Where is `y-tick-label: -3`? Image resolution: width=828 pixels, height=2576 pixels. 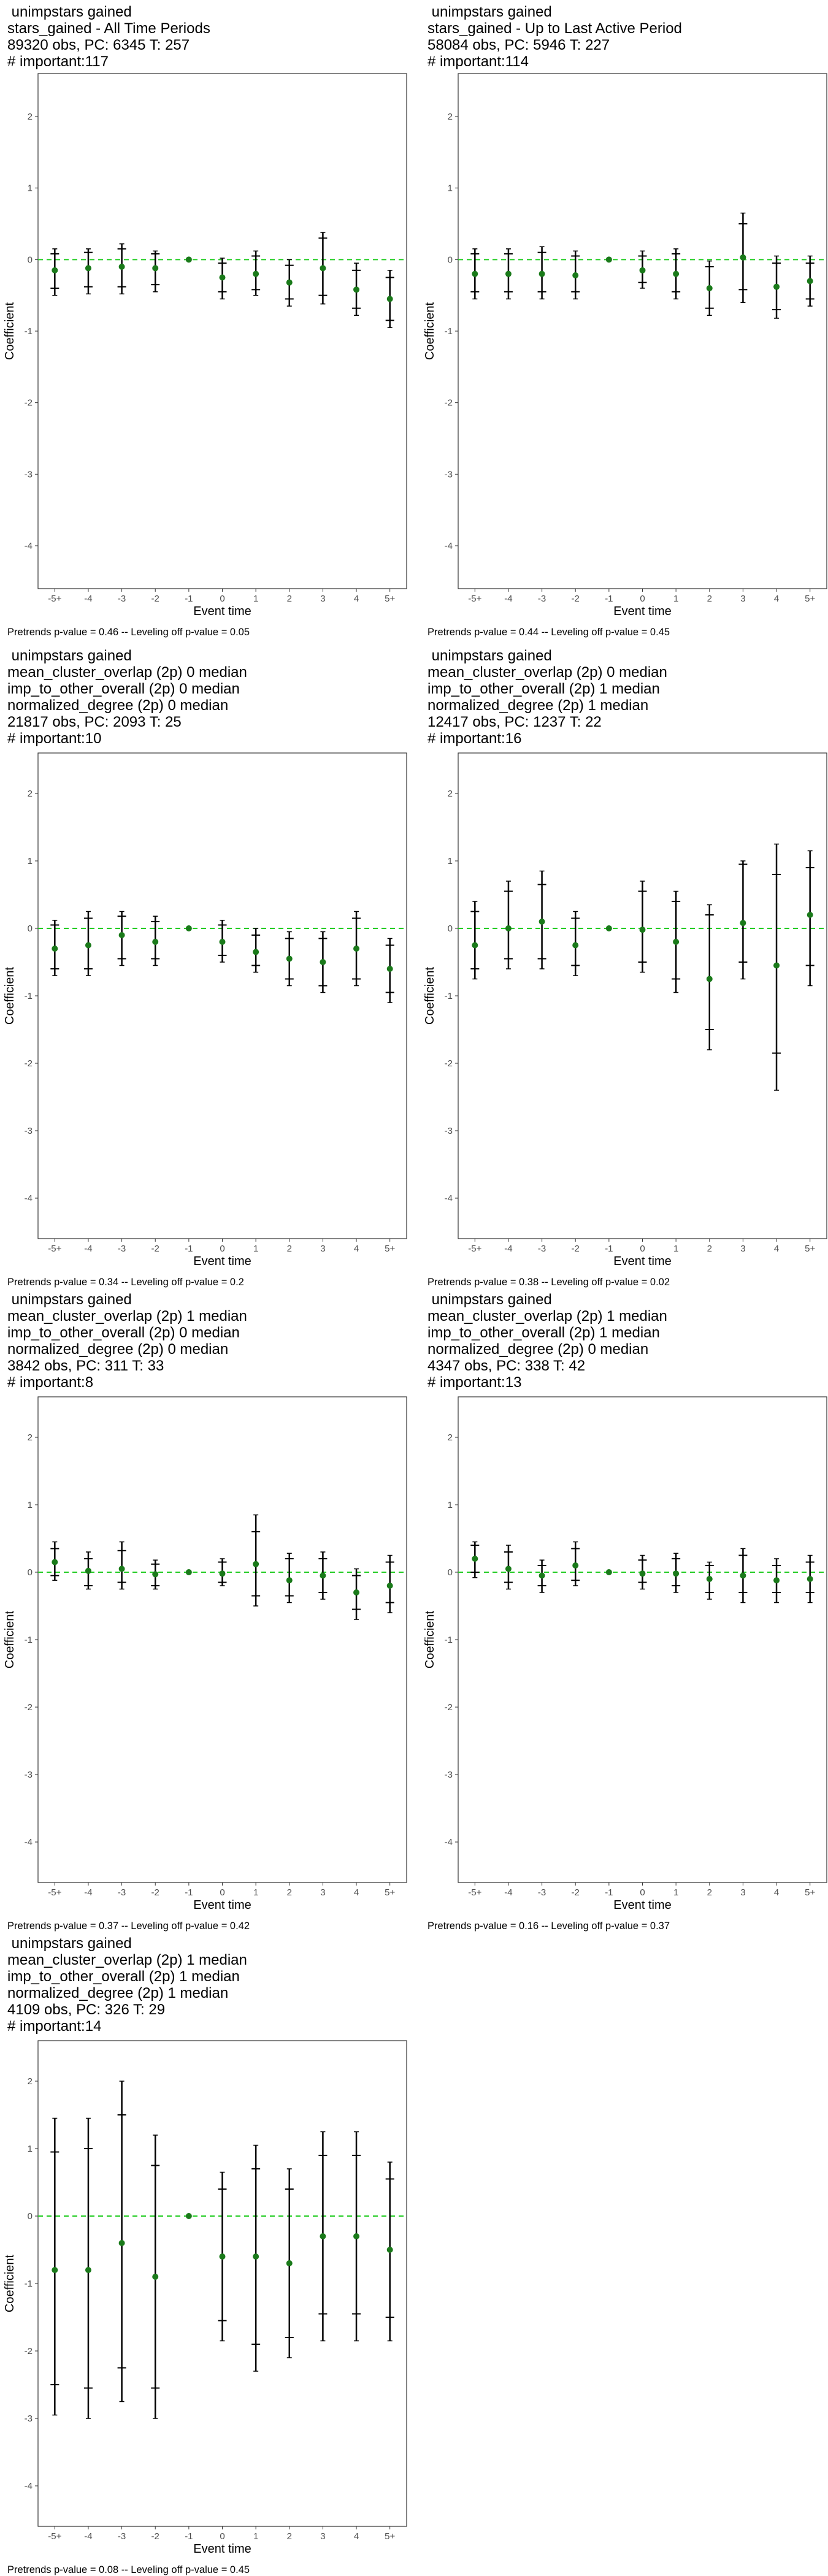
y-tick-label: -3 is located at coordinates (29, 1131).